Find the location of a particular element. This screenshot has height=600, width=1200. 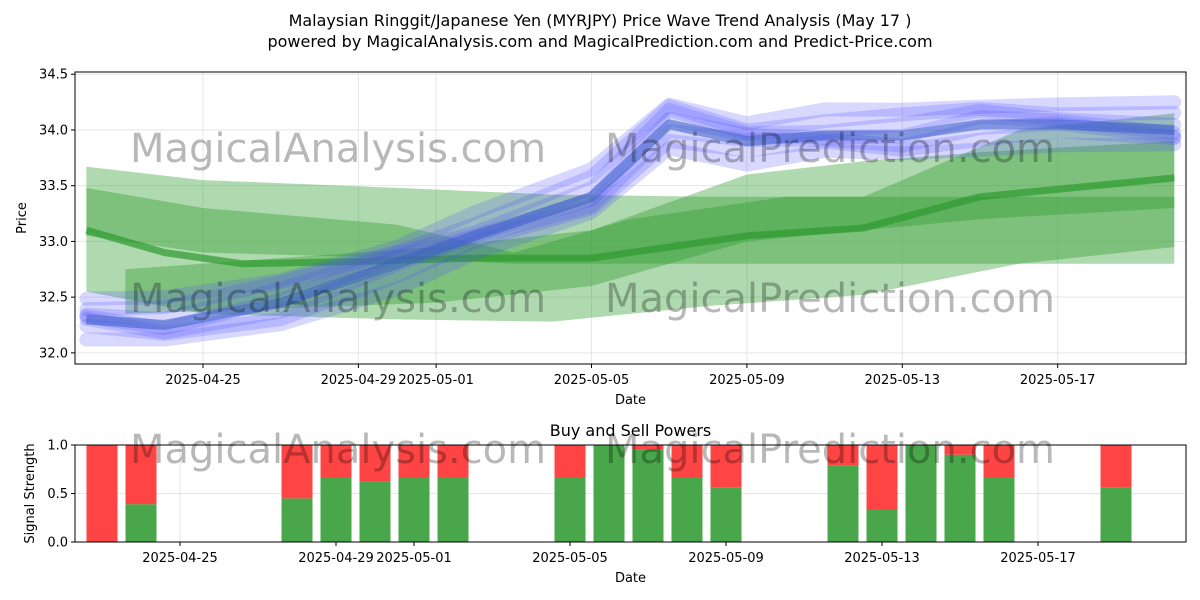

price-y-tick-label: 32.5 is located at coordinates (53, 298).